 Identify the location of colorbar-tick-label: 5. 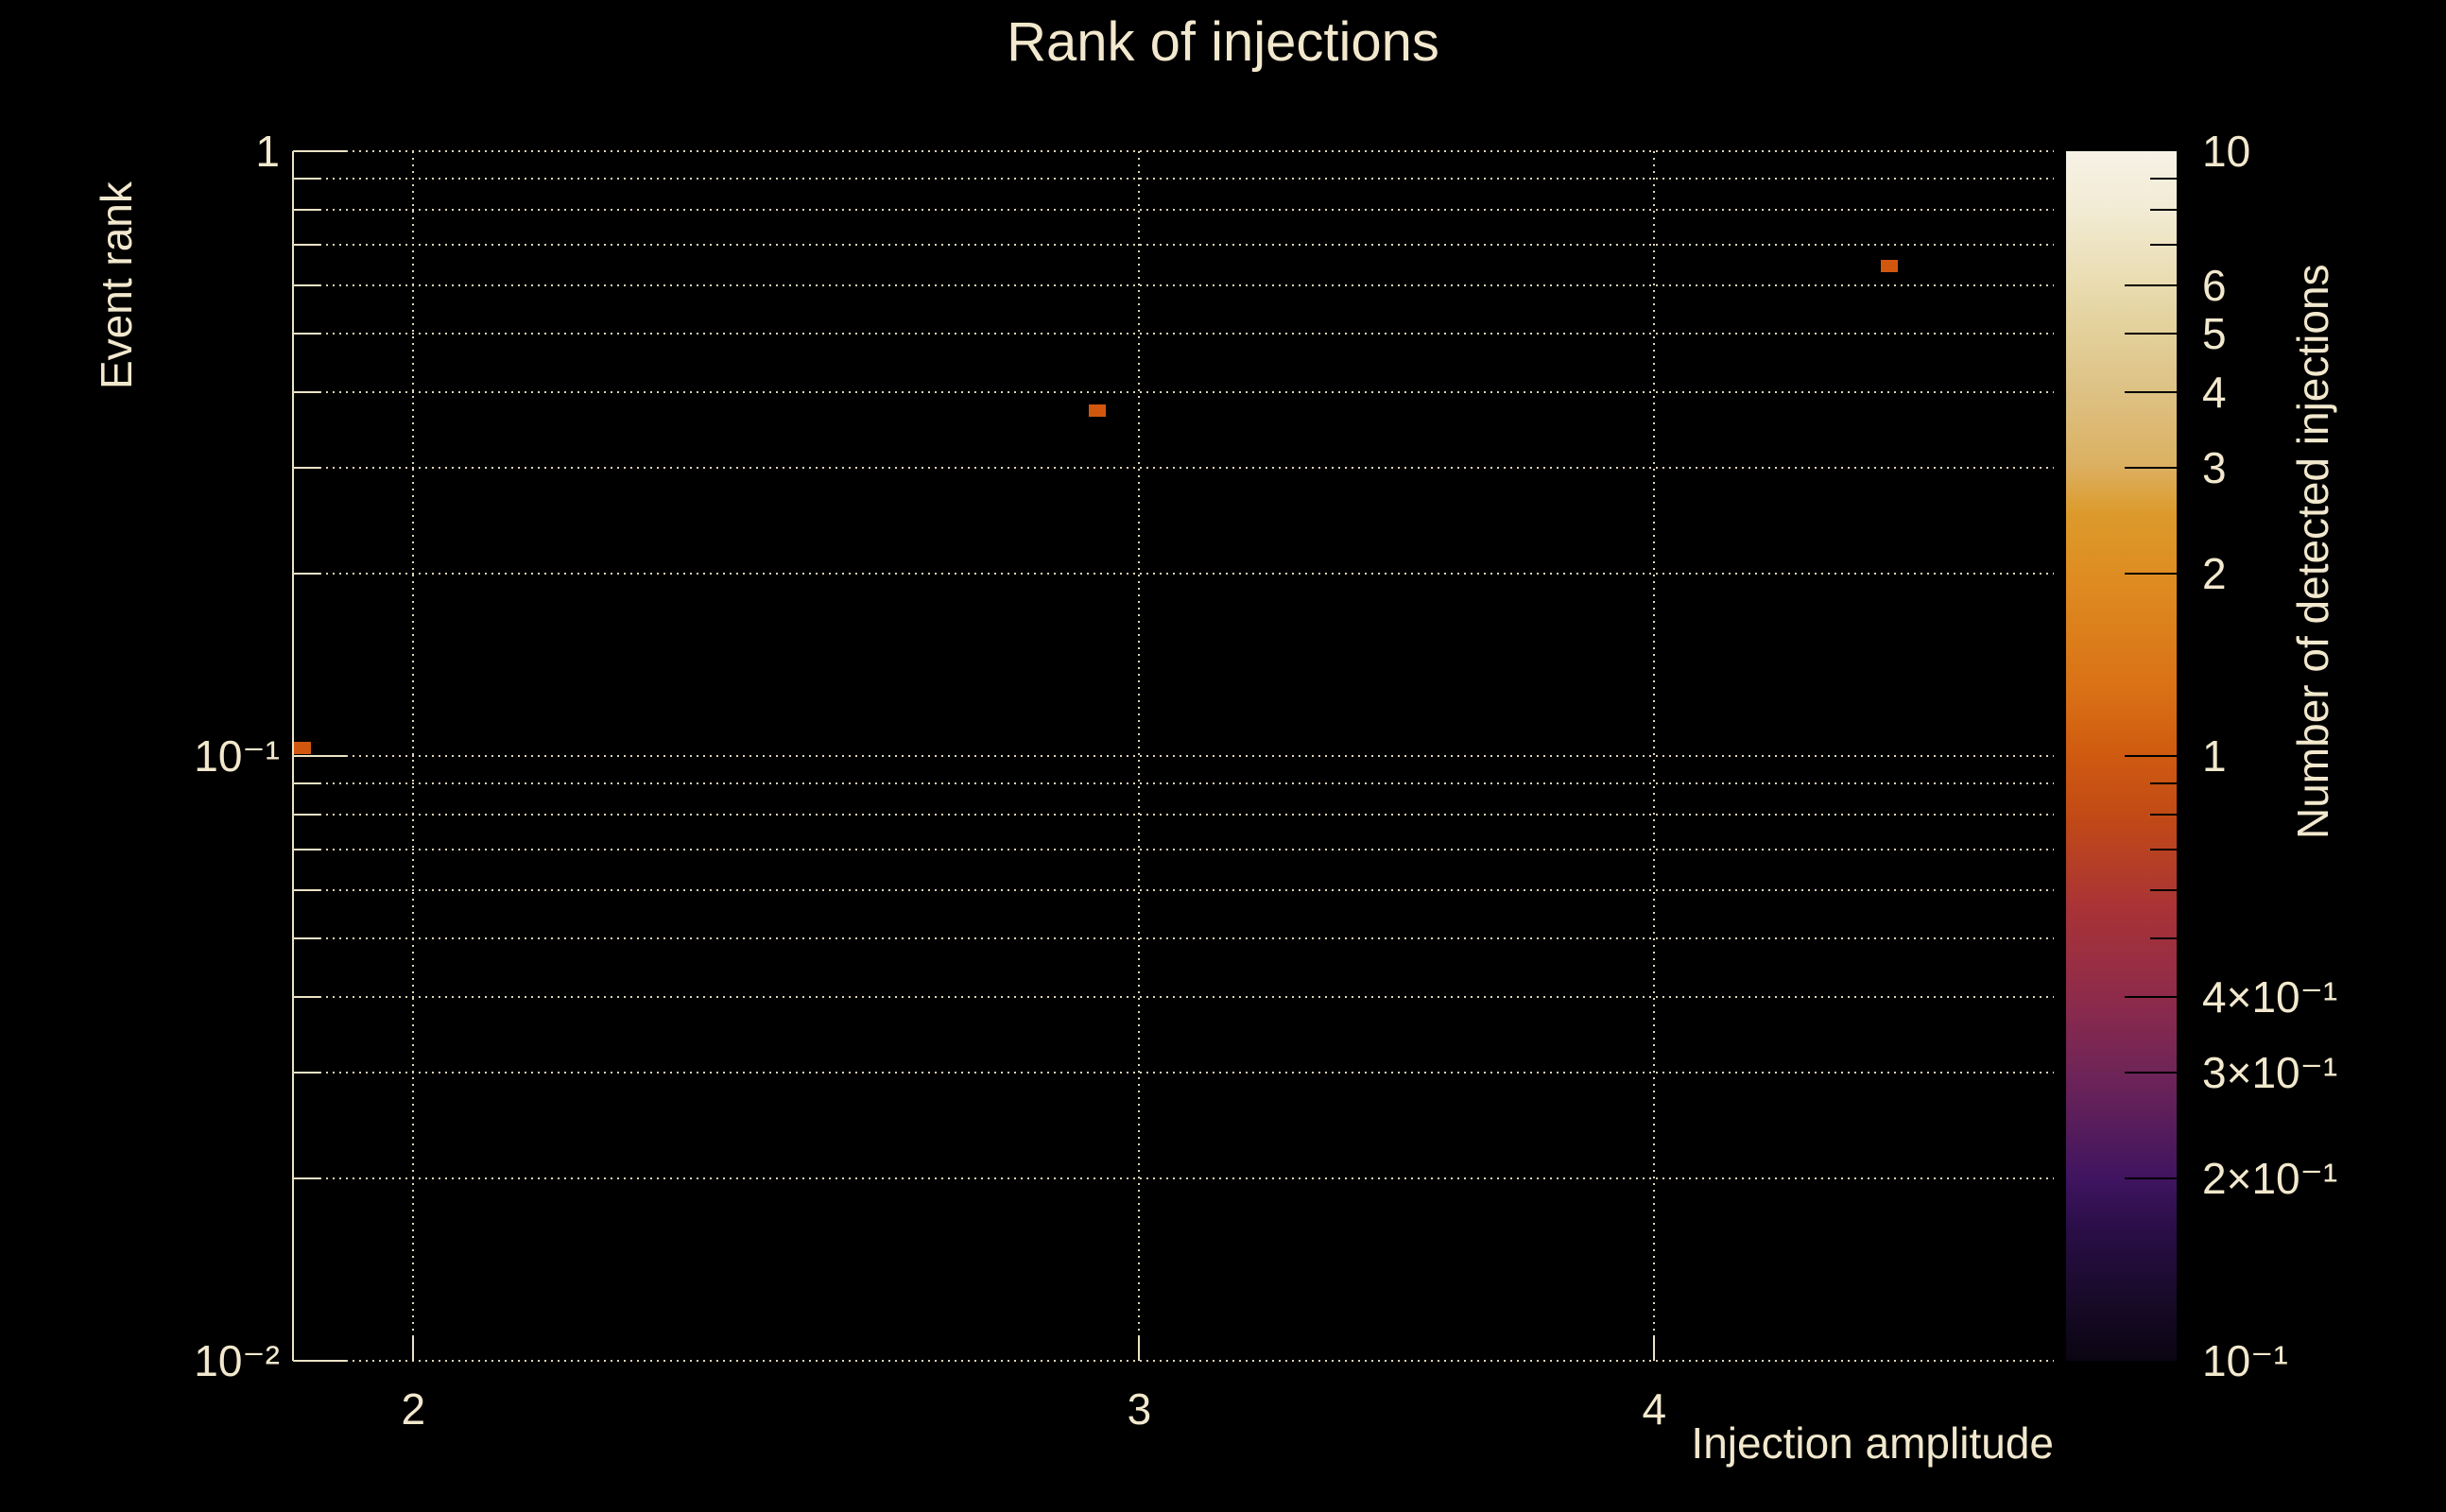
(2214, 333).